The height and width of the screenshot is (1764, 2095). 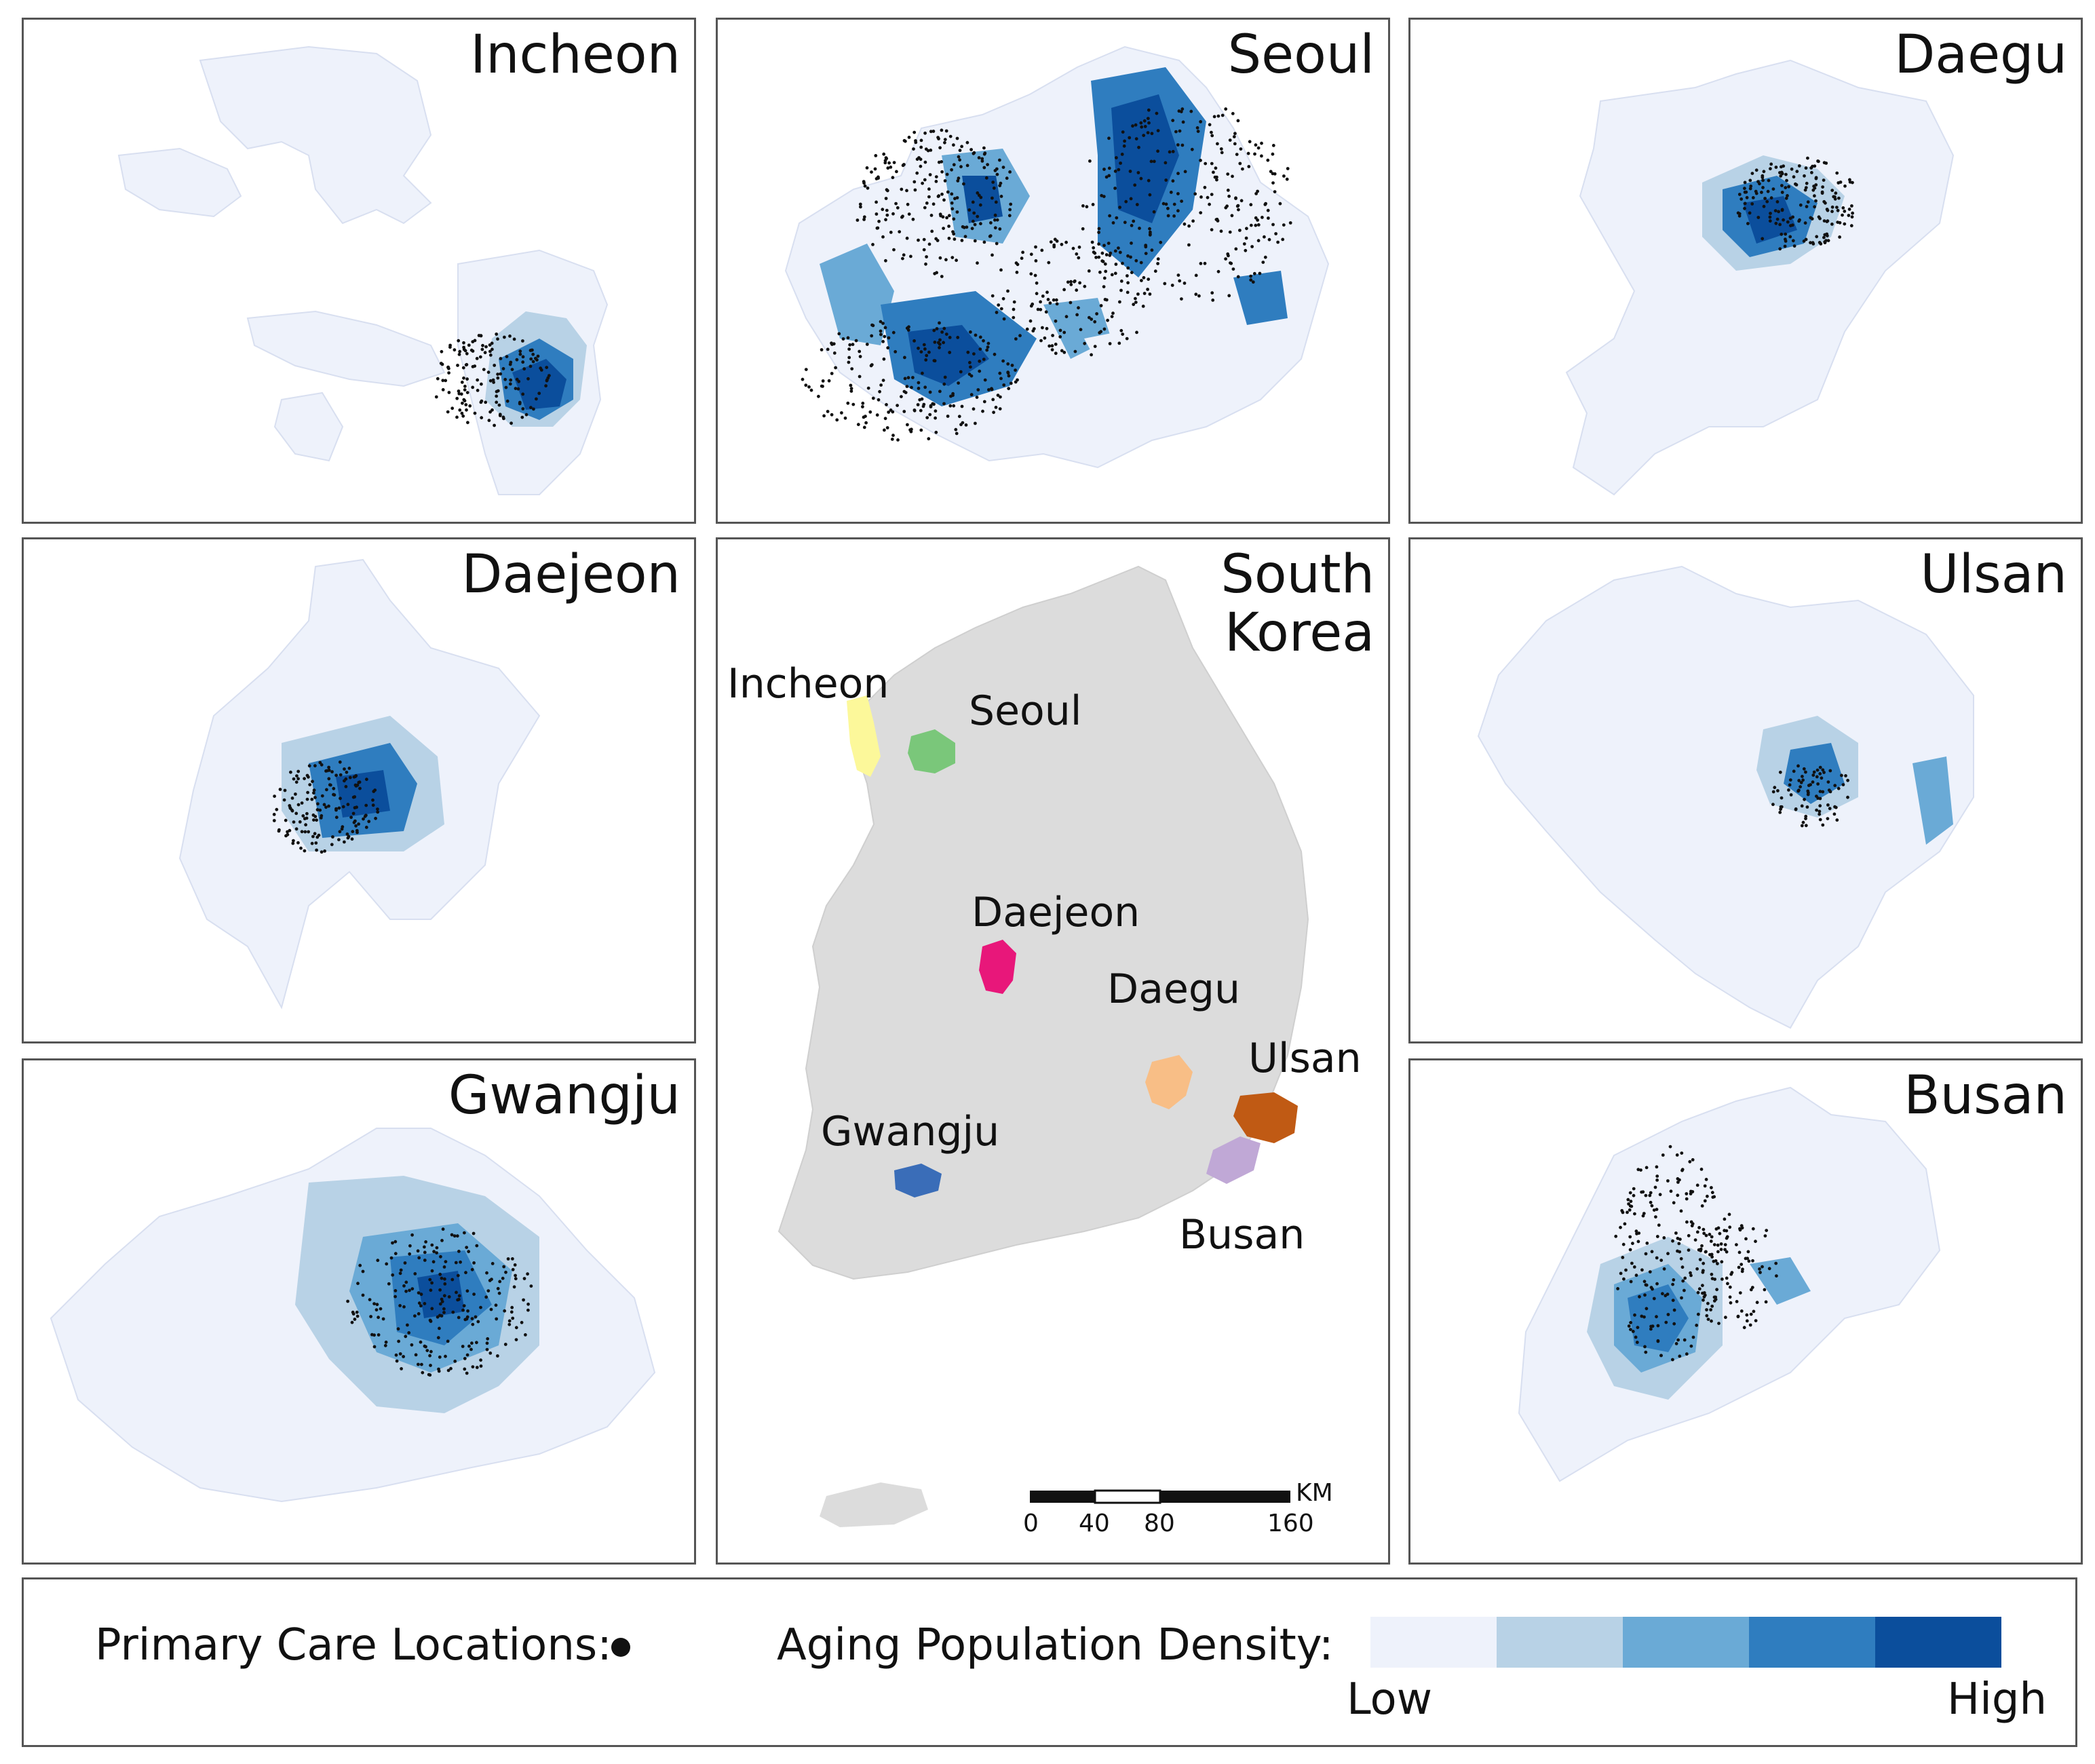 I want to click on incheon-region, so click(x=864, y=736).